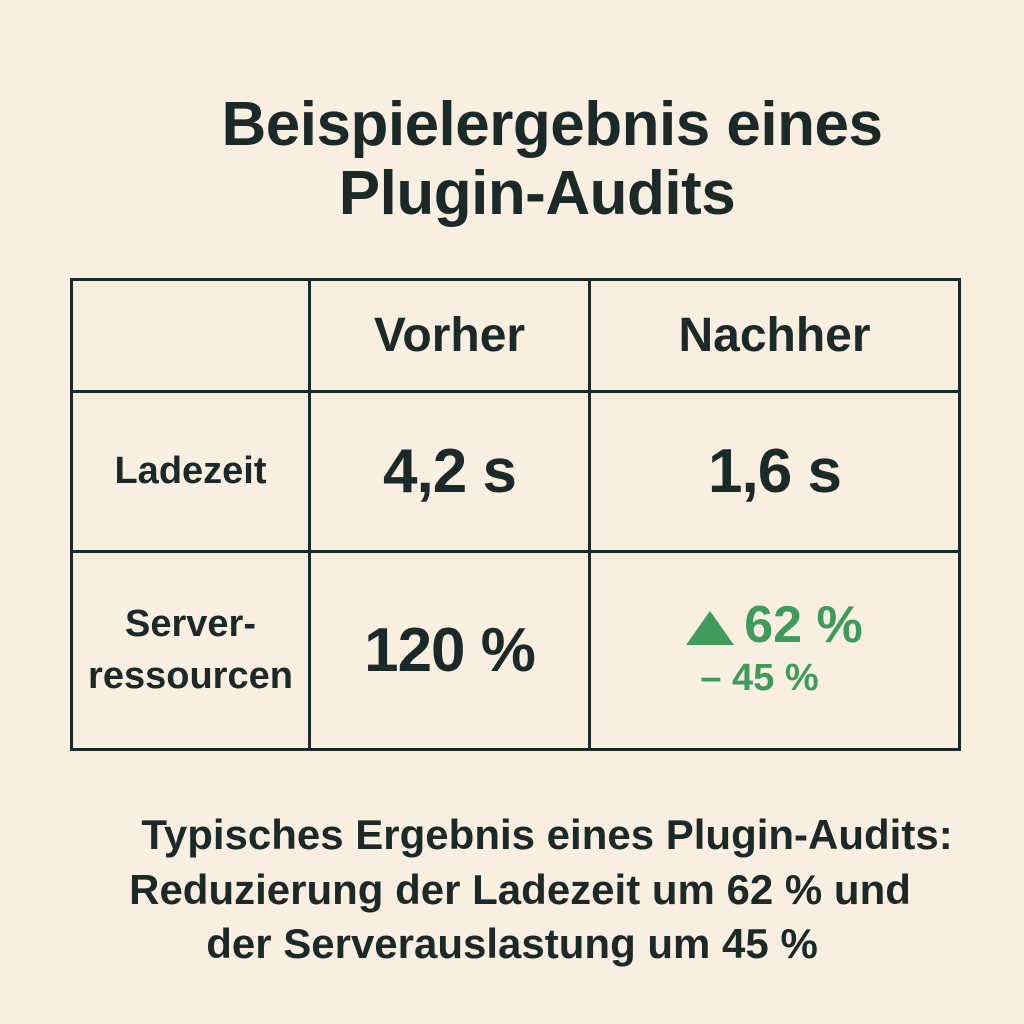 The width and height of the screenshot is (1024, 1024). I want to click on row-label-load-time: Ladezeit, so click(190, 471).